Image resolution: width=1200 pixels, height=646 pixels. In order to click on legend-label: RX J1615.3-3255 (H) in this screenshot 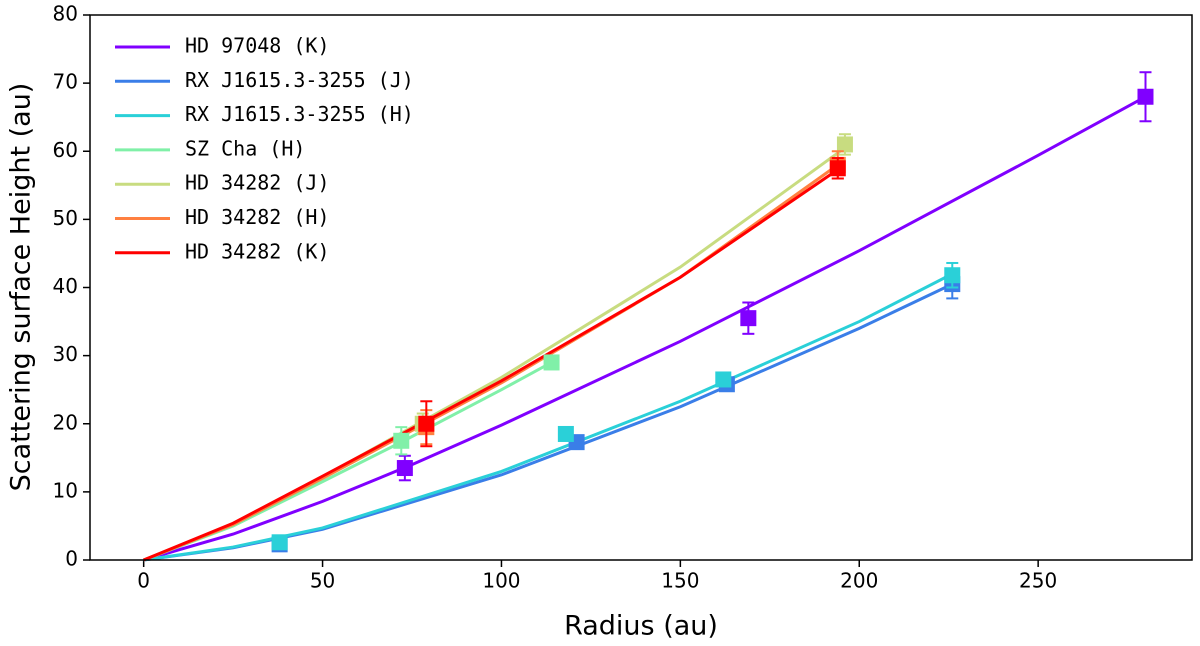, I will do `click(299, 114)`.